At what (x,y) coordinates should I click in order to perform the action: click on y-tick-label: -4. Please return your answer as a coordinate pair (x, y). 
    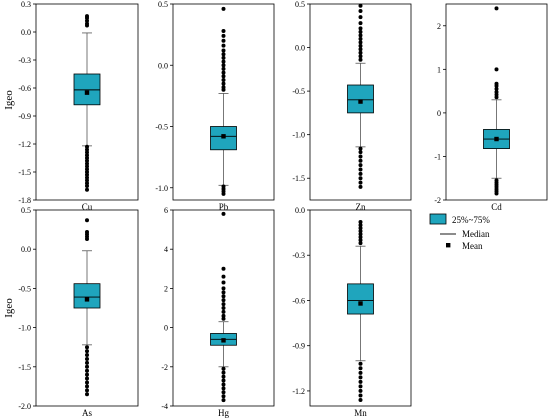
    Looking at the image, I should click on (164, 406).